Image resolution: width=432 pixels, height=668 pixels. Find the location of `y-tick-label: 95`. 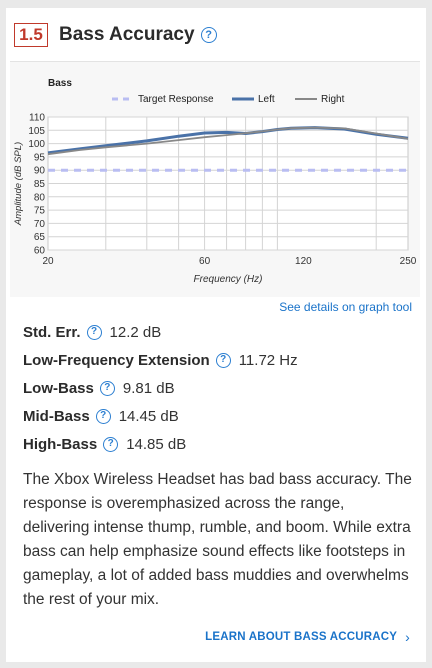

y-tick-label: 95 is located at coordinates (40, 157).